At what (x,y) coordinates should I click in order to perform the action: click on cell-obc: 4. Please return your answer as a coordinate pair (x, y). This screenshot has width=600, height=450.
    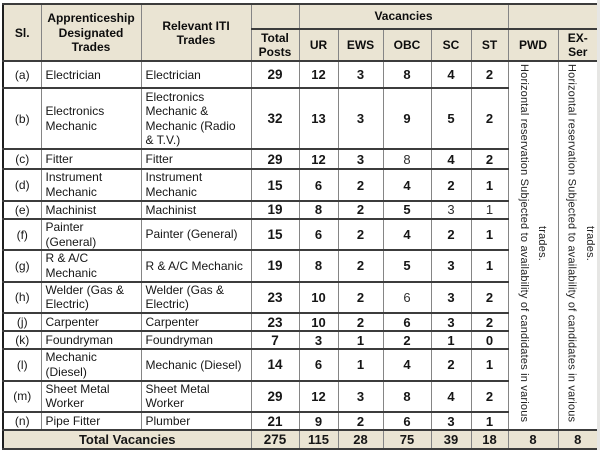
    Looking at the image, I should click on (407, 185).